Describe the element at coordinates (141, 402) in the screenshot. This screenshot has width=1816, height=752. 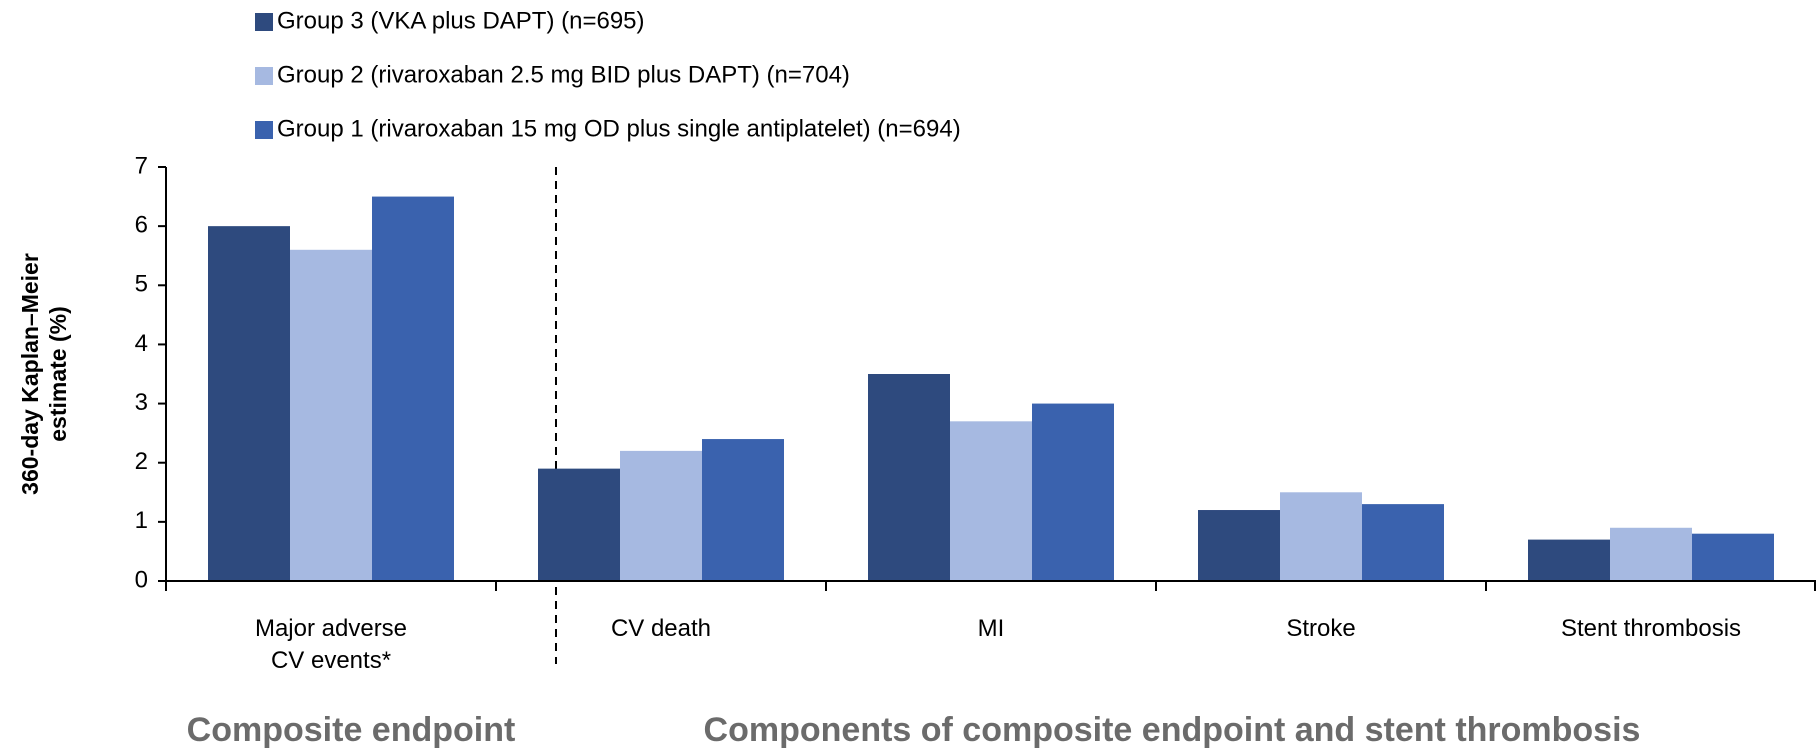
I see `y-tick-label: 3` at that location.